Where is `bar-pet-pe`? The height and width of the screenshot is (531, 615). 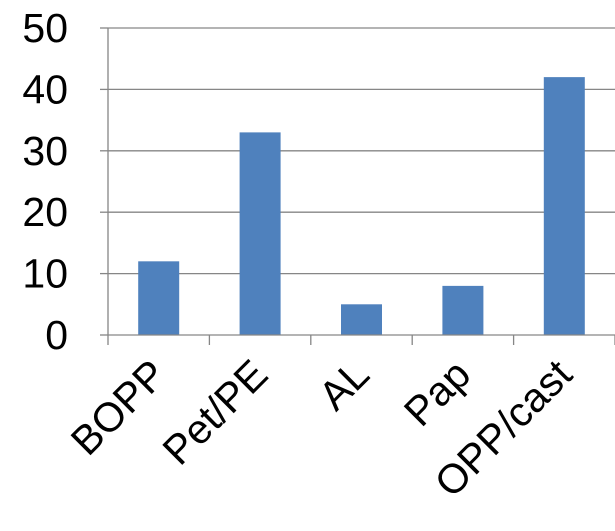 bar-pet-pe is located at coordinates (260, 233).